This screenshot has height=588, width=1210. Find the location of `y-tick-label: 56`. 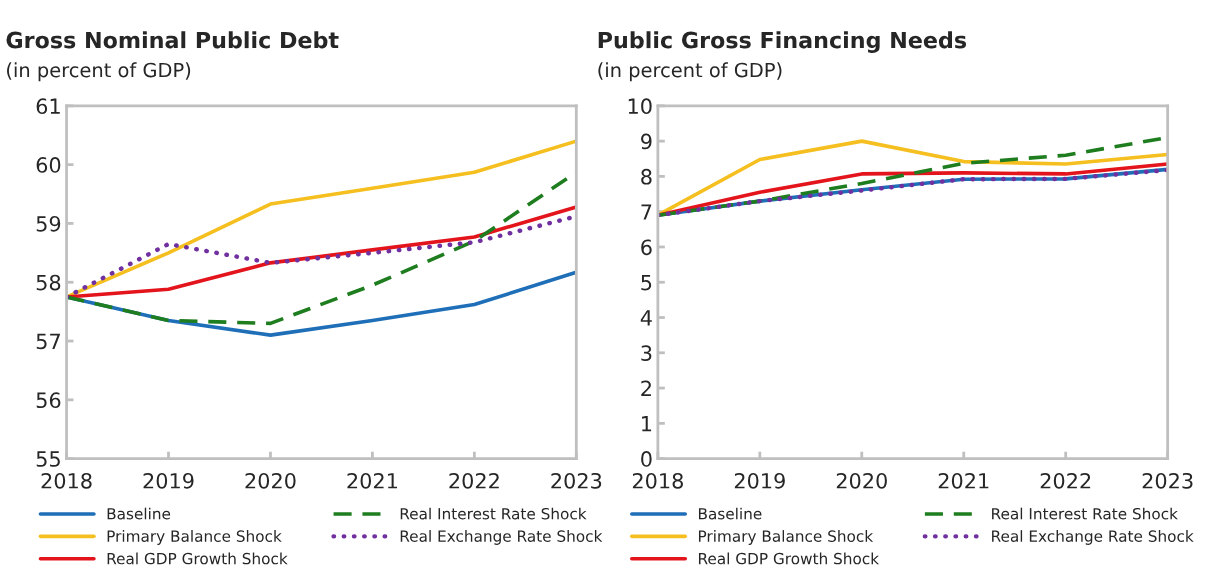

y-tick-label: 56 is located at coordinates (48, 400).